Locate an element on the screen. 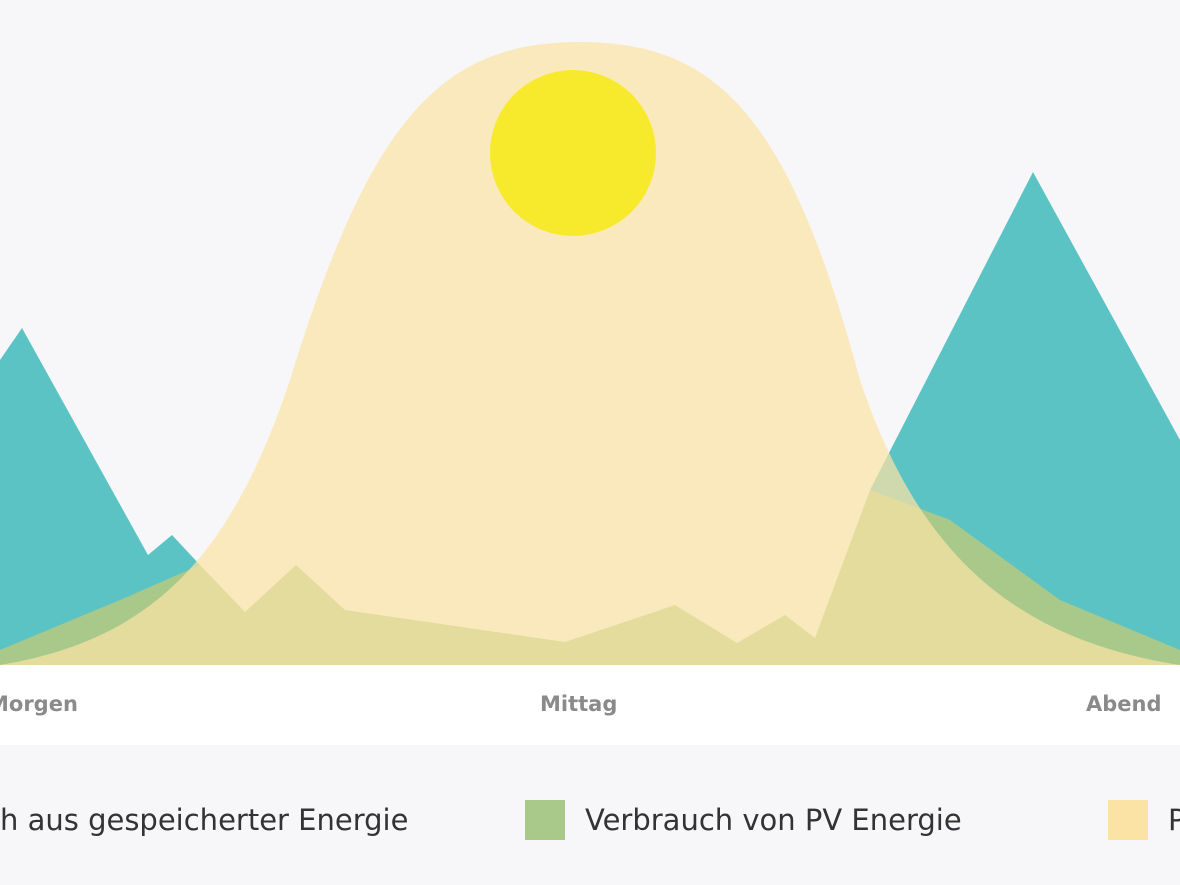 The image size is (1180, 885). axis-band is located at coordinates (590, 705).